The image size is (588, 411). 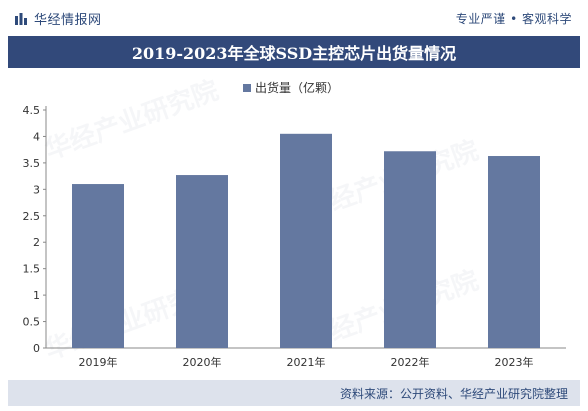 I want to click on y-tick-label: 0.5, so click(x=32, y=322).